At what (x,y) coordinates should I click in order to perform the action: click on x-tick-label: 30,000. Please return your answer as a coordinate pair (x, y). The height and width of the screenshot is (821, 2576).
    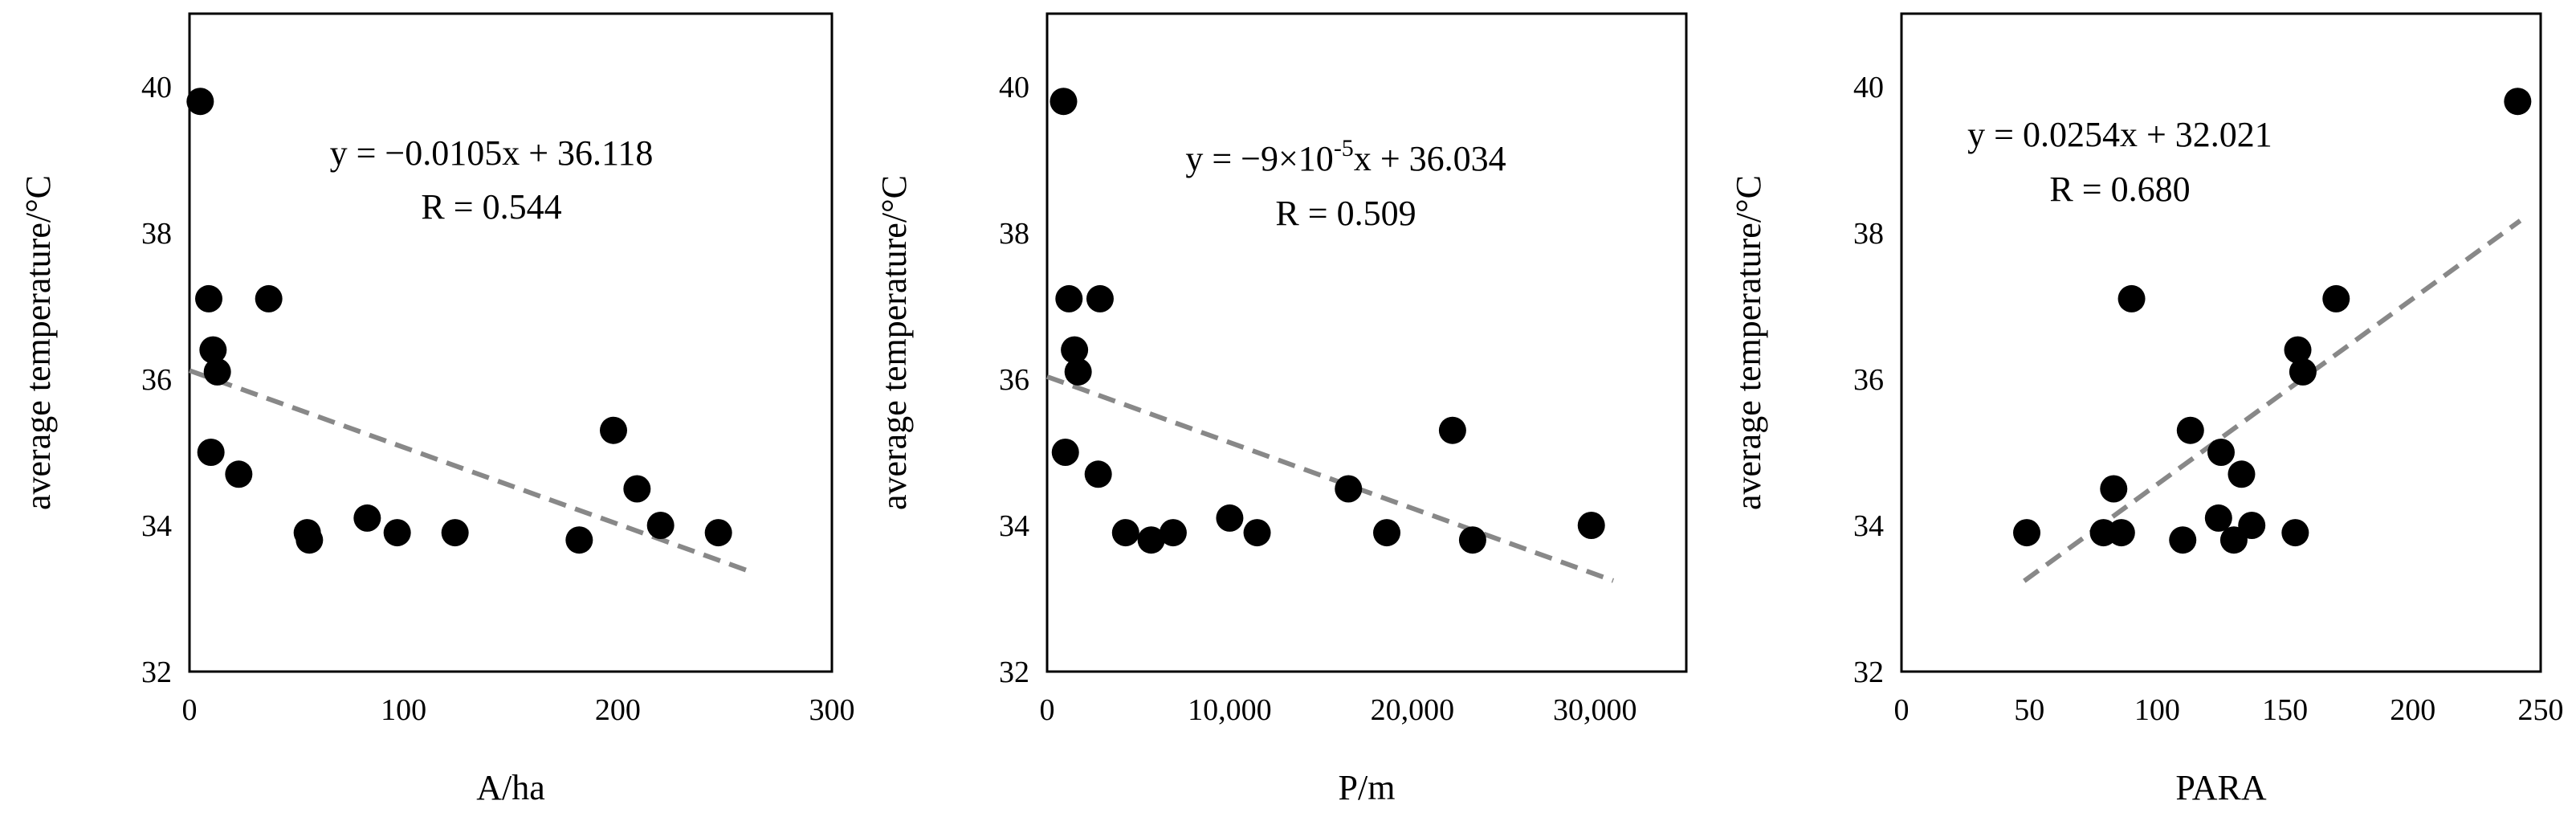
    Looking at the image, I should click on (1595, 710).